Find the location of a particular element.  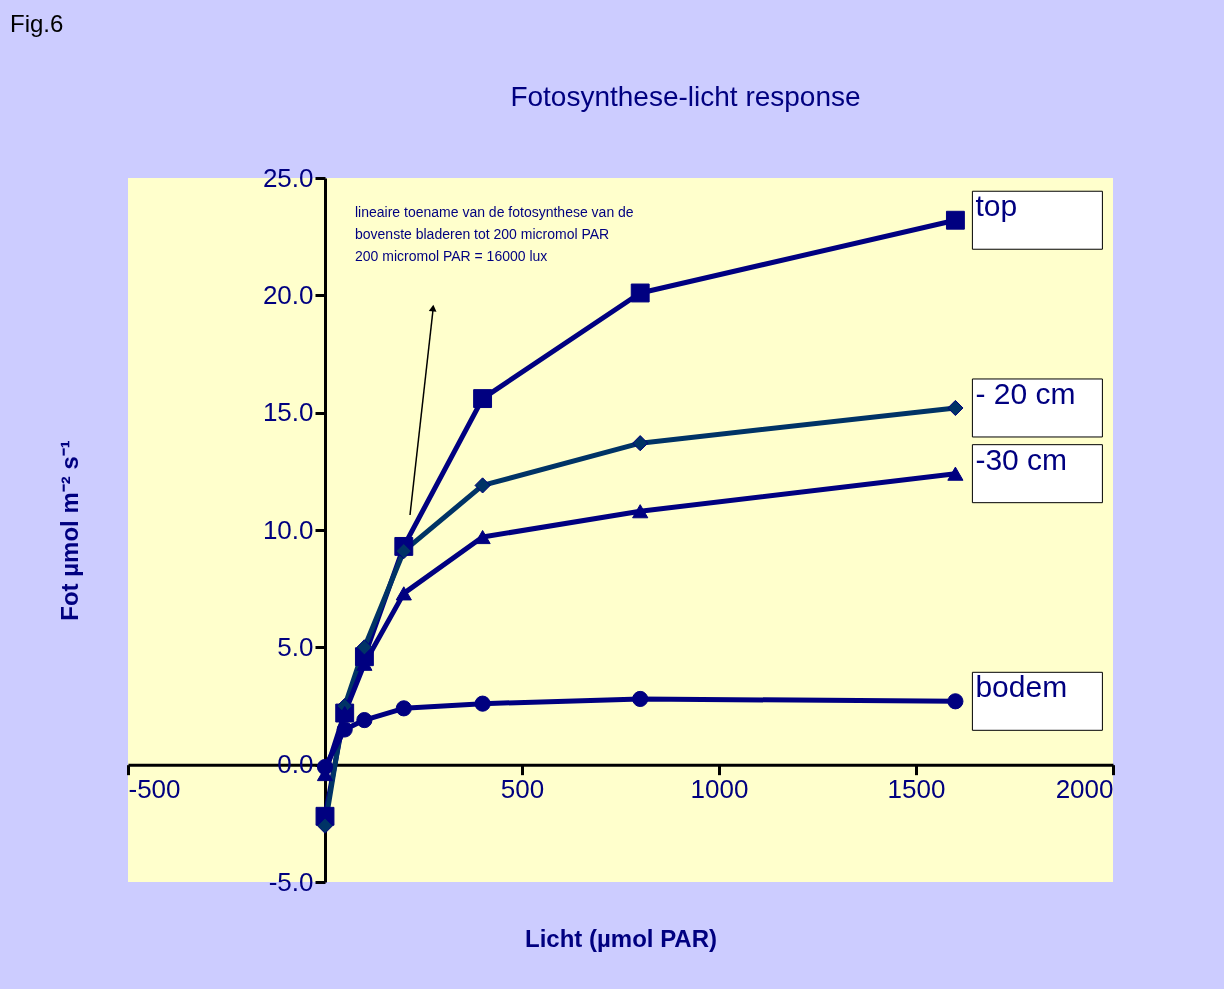

chart-title: Fotosynthese-licht response is located at coordinates (685, 96).